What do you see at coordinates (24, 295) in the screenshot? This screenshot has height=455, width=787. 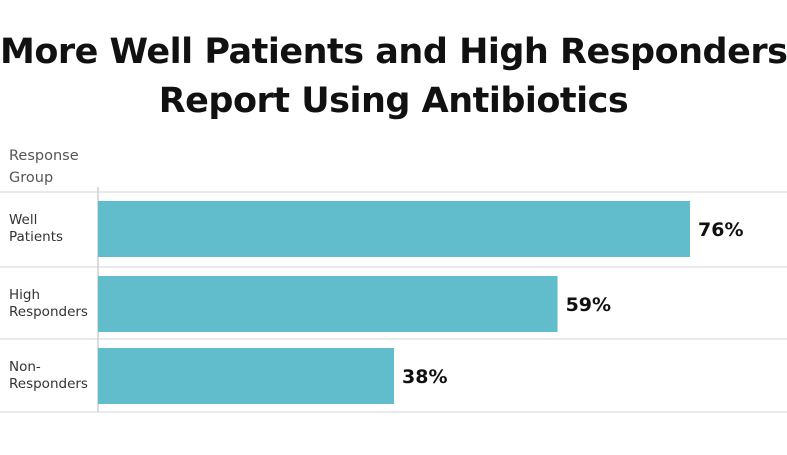 I see `category-label-2-line-1: High` at bounding box center [24, 295].